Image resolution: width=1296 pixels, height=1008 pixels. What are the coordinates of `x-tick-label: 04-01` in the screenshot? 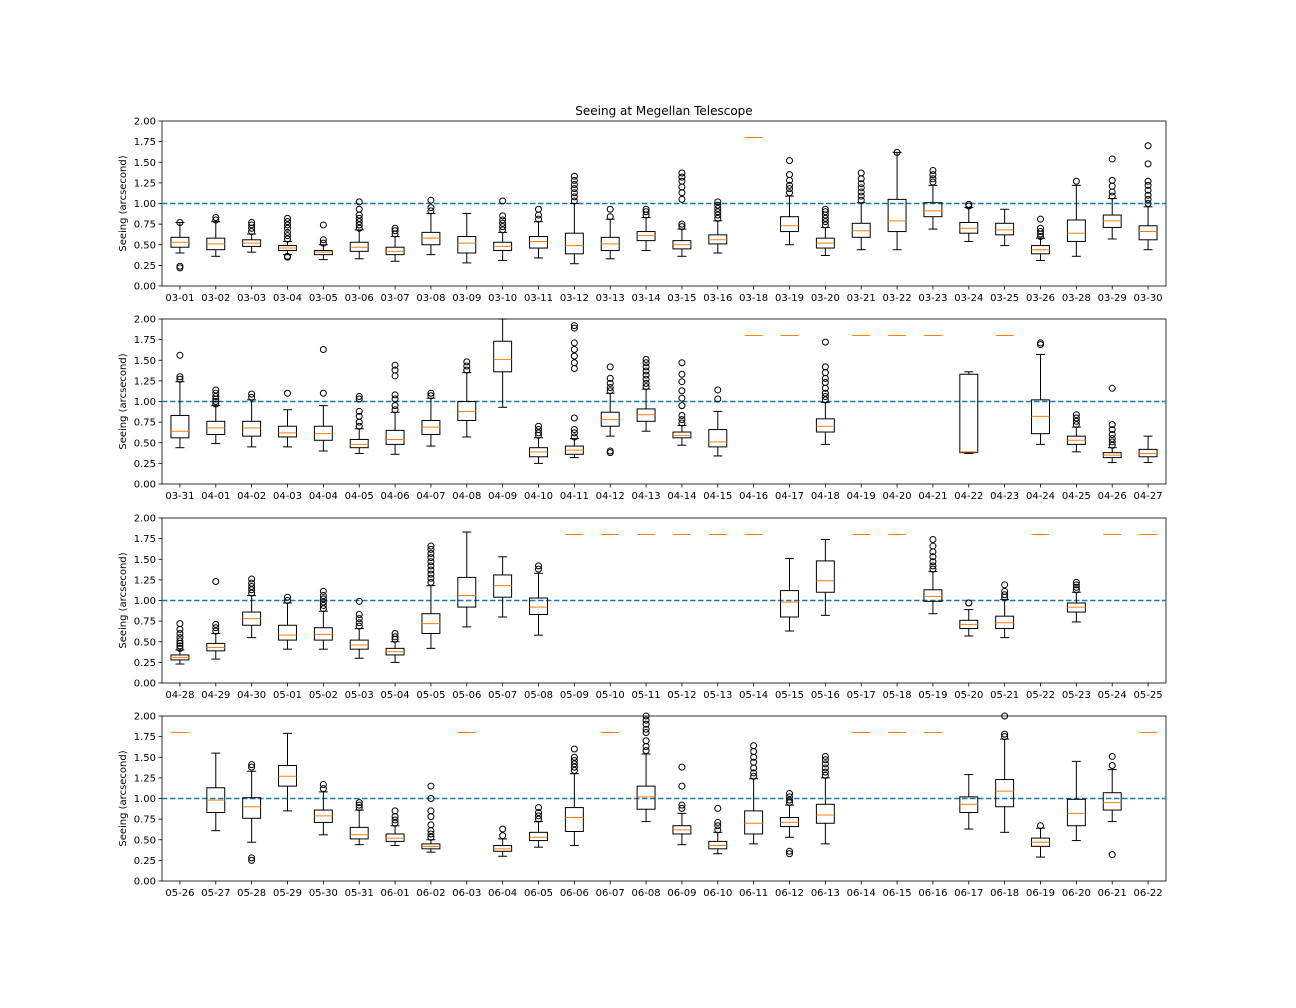 It's located at (215, 496).